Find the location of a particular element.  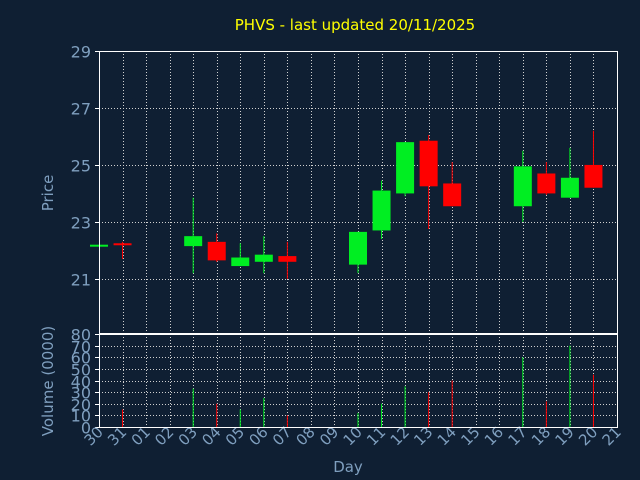

price-tick-label: 29 is located at coordinates (81, 52).